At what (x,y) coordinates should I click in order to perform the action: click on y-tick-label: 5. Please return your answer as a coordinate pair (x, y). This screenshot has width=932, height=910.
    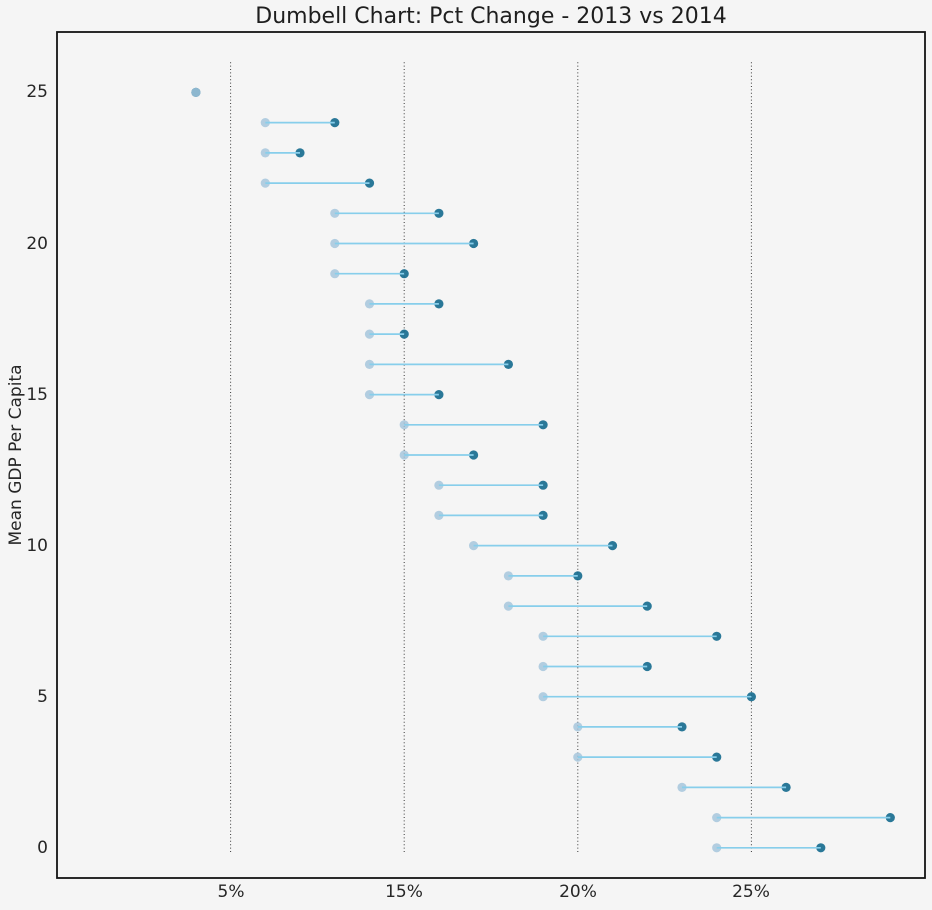
    Looking at the image, I should click on (42, 697).